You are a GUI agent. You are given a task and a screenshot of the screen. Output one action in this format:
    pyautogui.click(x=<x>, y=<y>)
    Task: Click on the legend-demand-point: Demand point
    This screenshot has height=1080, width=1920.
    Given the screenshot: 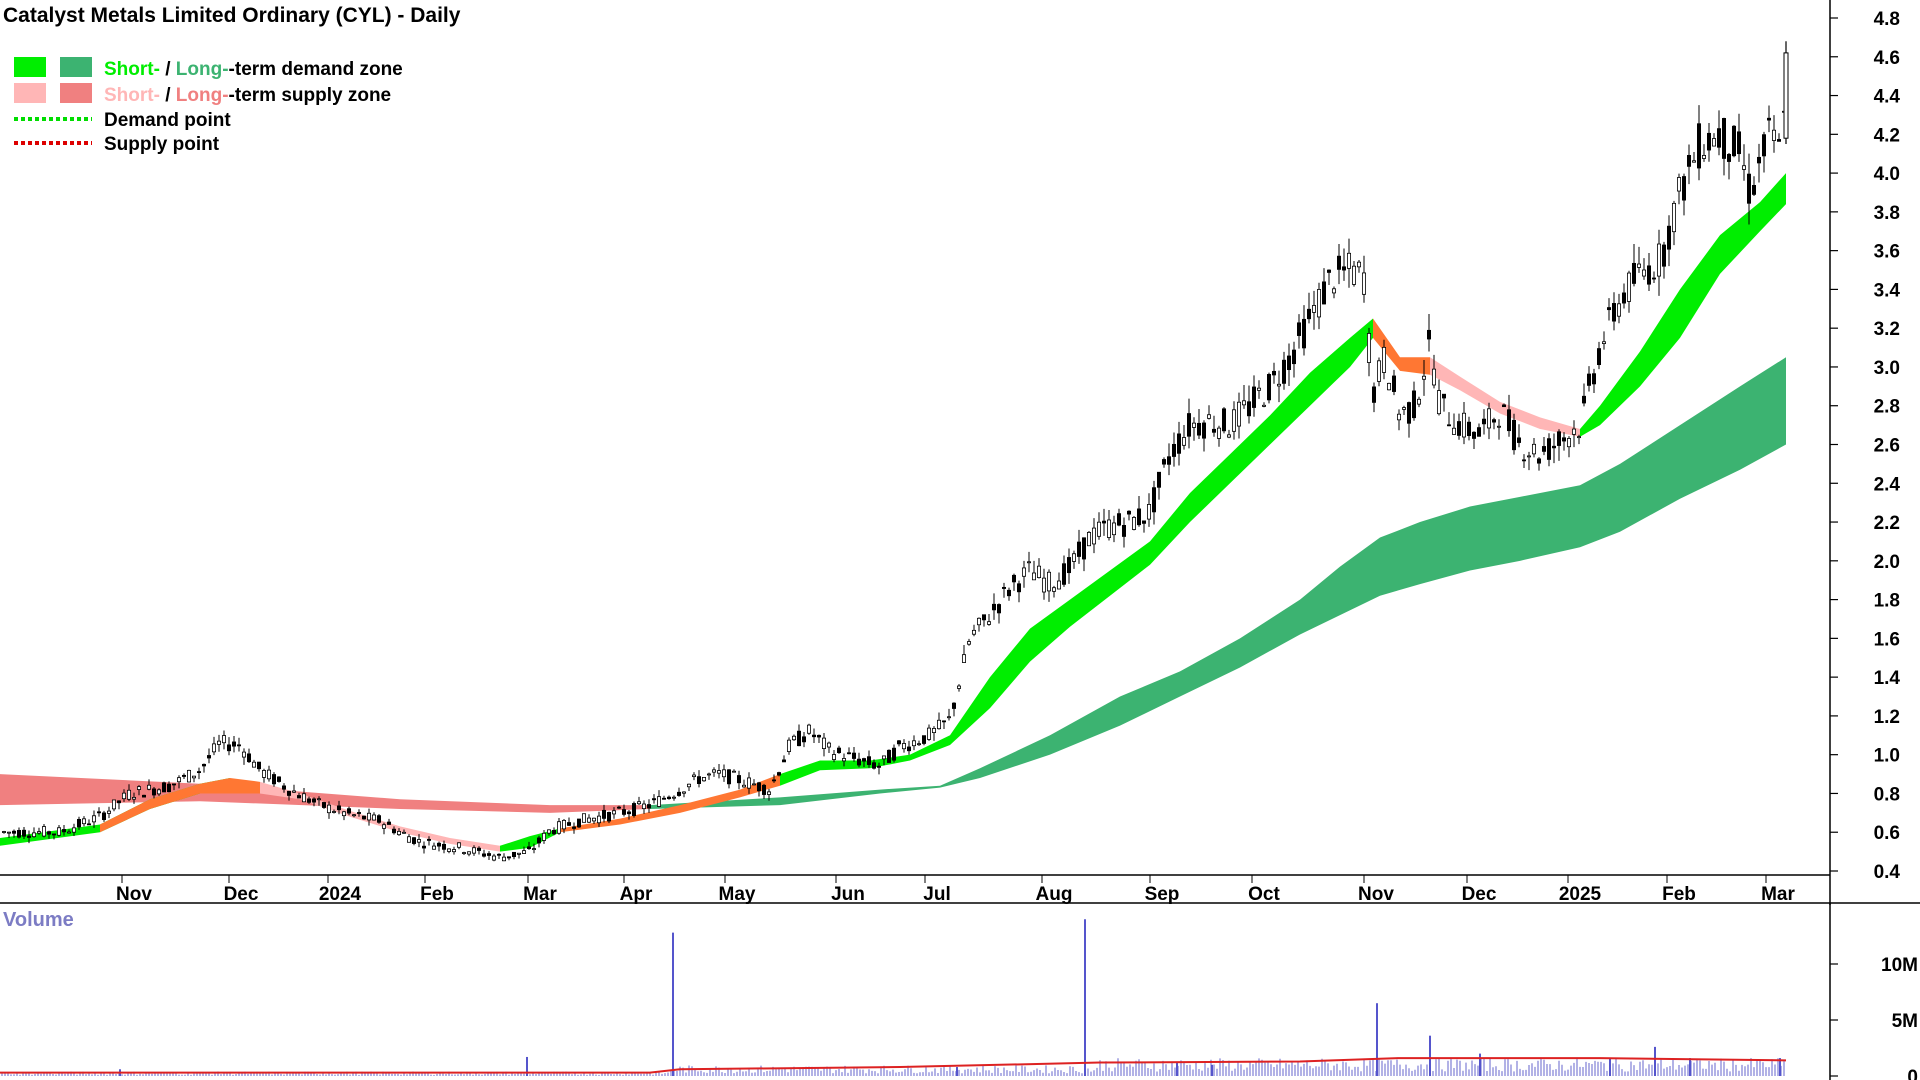 What is the action you would take?
    pyautogui.click(x=167, y=120)
    